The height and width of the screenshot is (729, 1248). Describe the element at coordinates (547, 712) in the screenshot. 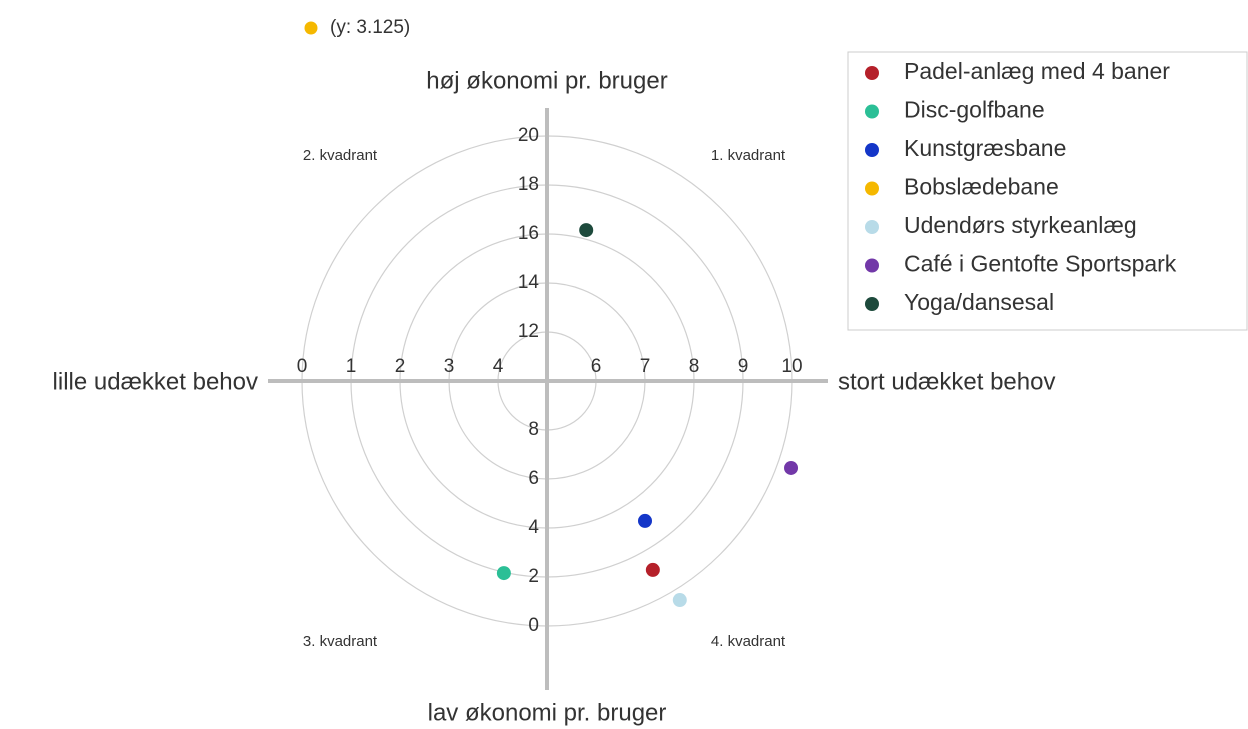

I see `y-label-bottom: lav økonomi pr. bruger` at that location.